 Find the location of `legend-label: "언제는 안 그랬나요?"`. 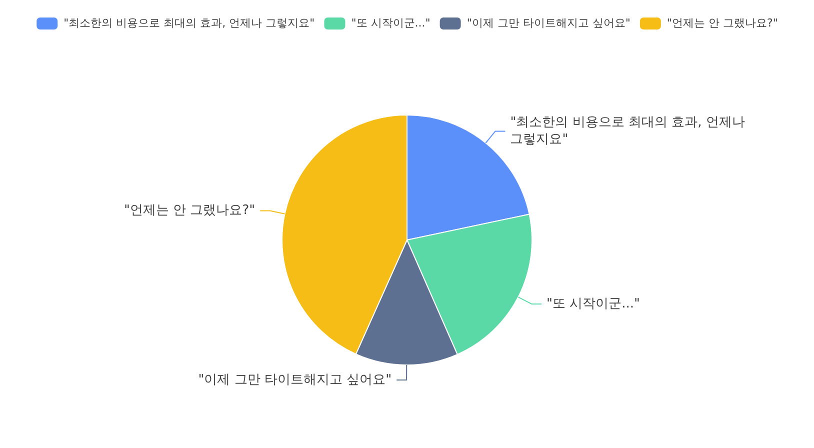

legend-label: "언제는 안 그랬나요?" is located at coordinates (722, 23).